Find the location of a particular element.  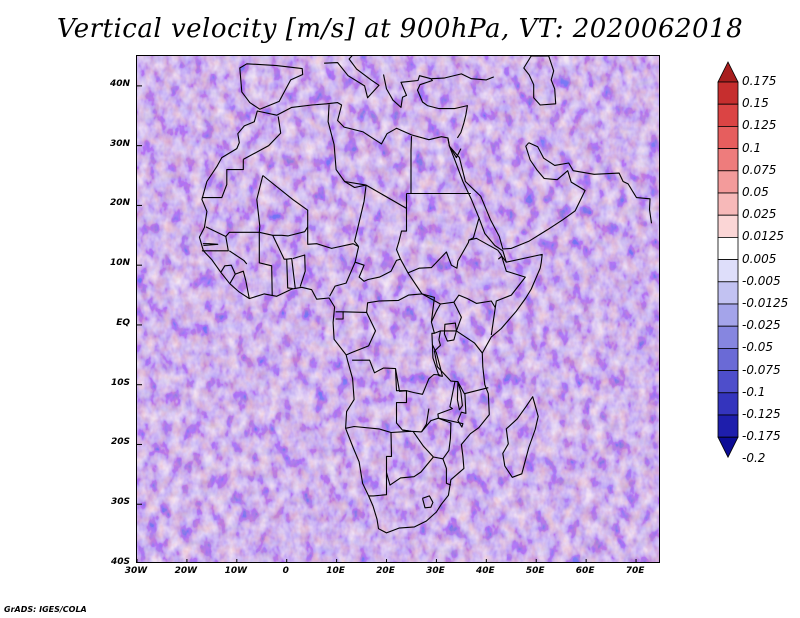

lon-tick-label: 30E is located at coordinates (435, 571).